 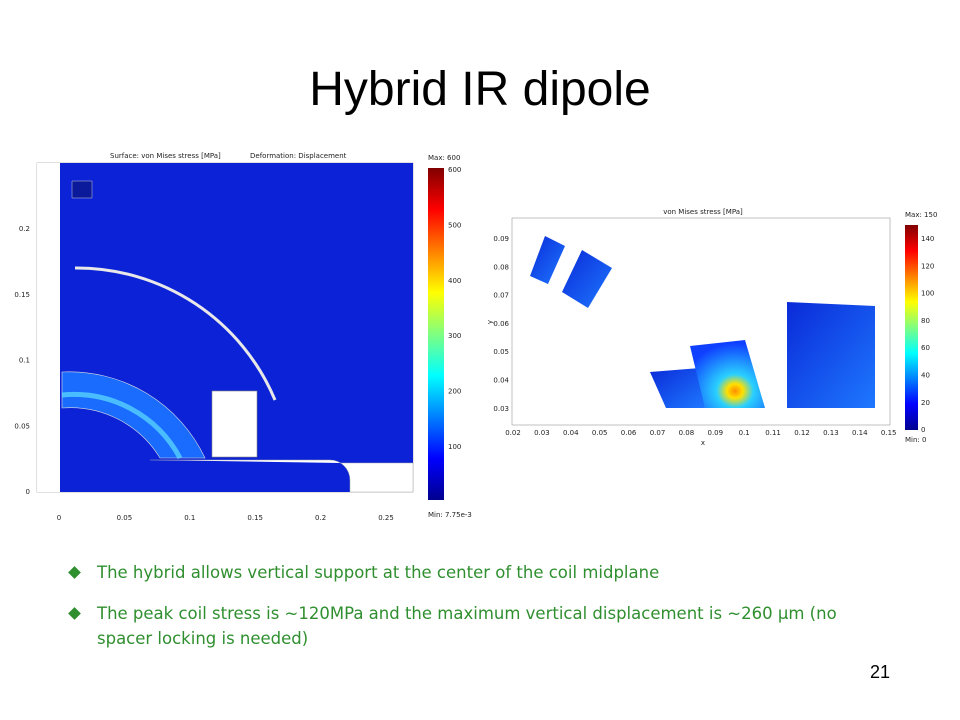 What do you see at coordinates (927, 266) in the screenshot?
I see `colorbar-tick-label: 120` at bounding box center [927, 266].